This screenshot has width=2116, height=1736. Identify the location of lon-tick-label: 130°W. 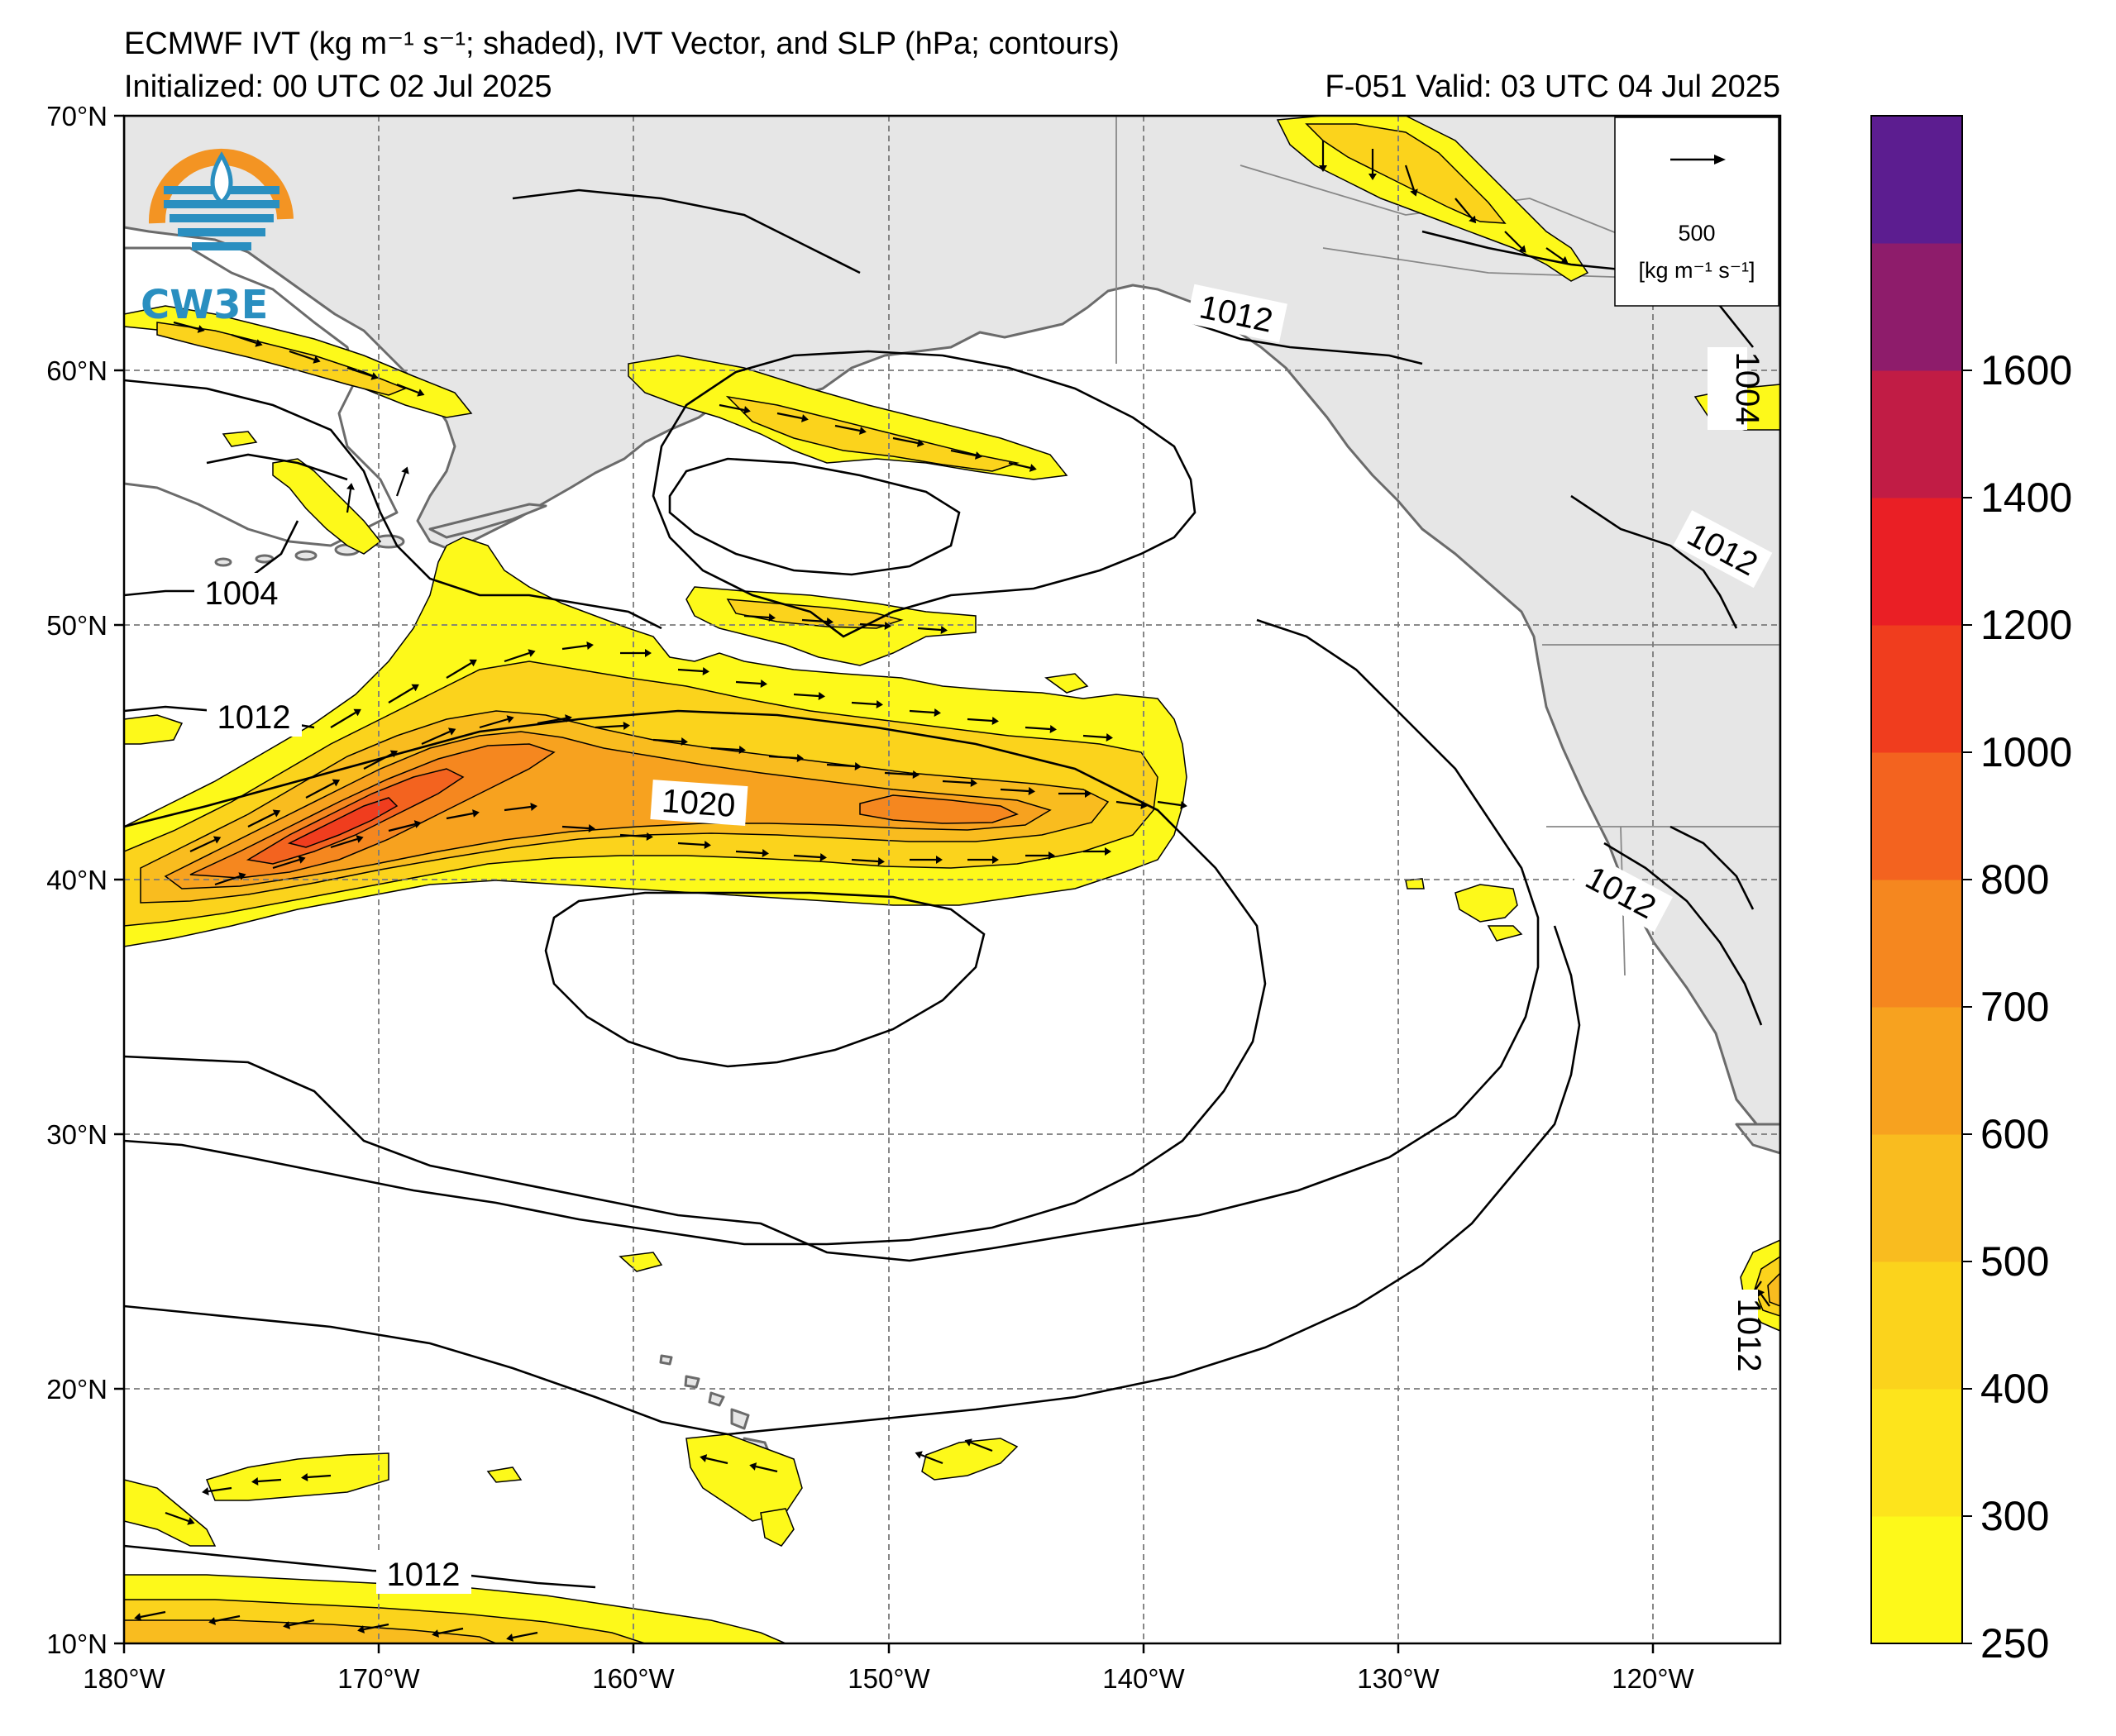
(1398, 1678).